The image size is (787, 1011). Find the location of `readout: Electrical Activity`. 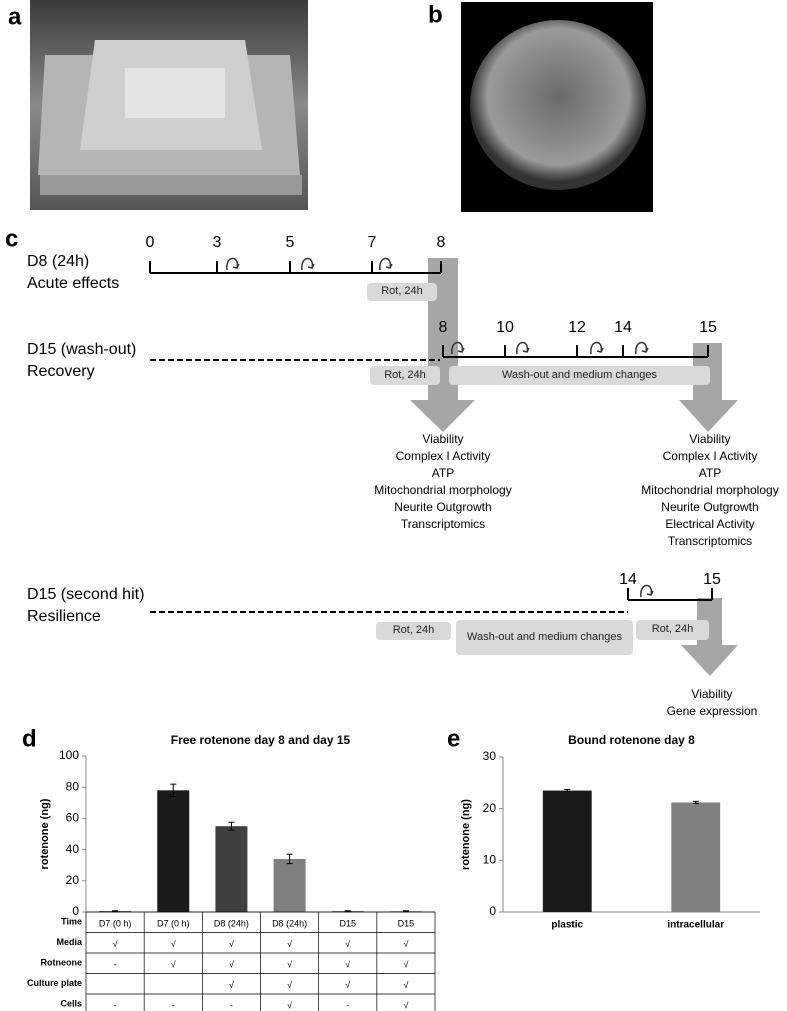

readout: Electrical Activity is located at coordinates (709, 524).